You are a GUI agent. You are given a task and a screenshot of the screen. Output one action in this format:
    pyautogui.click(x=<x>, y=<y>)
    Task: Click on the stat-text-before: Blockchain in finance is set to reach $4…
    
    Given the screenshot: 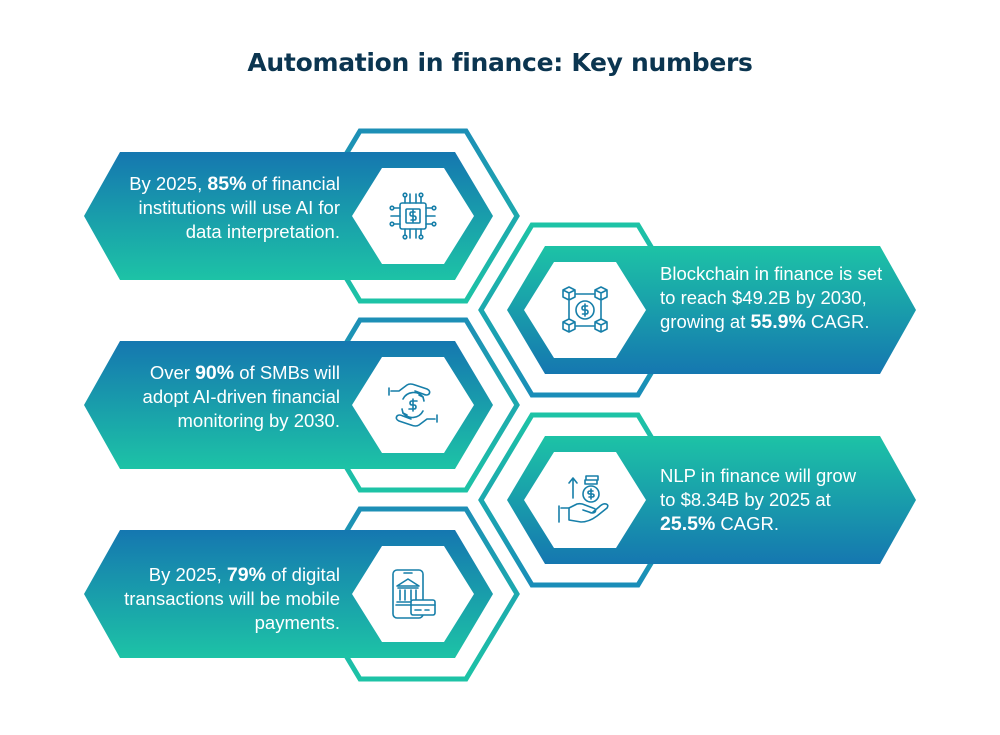 What is the action you would take?
    pyautogui.click(x=771, y=297)
    